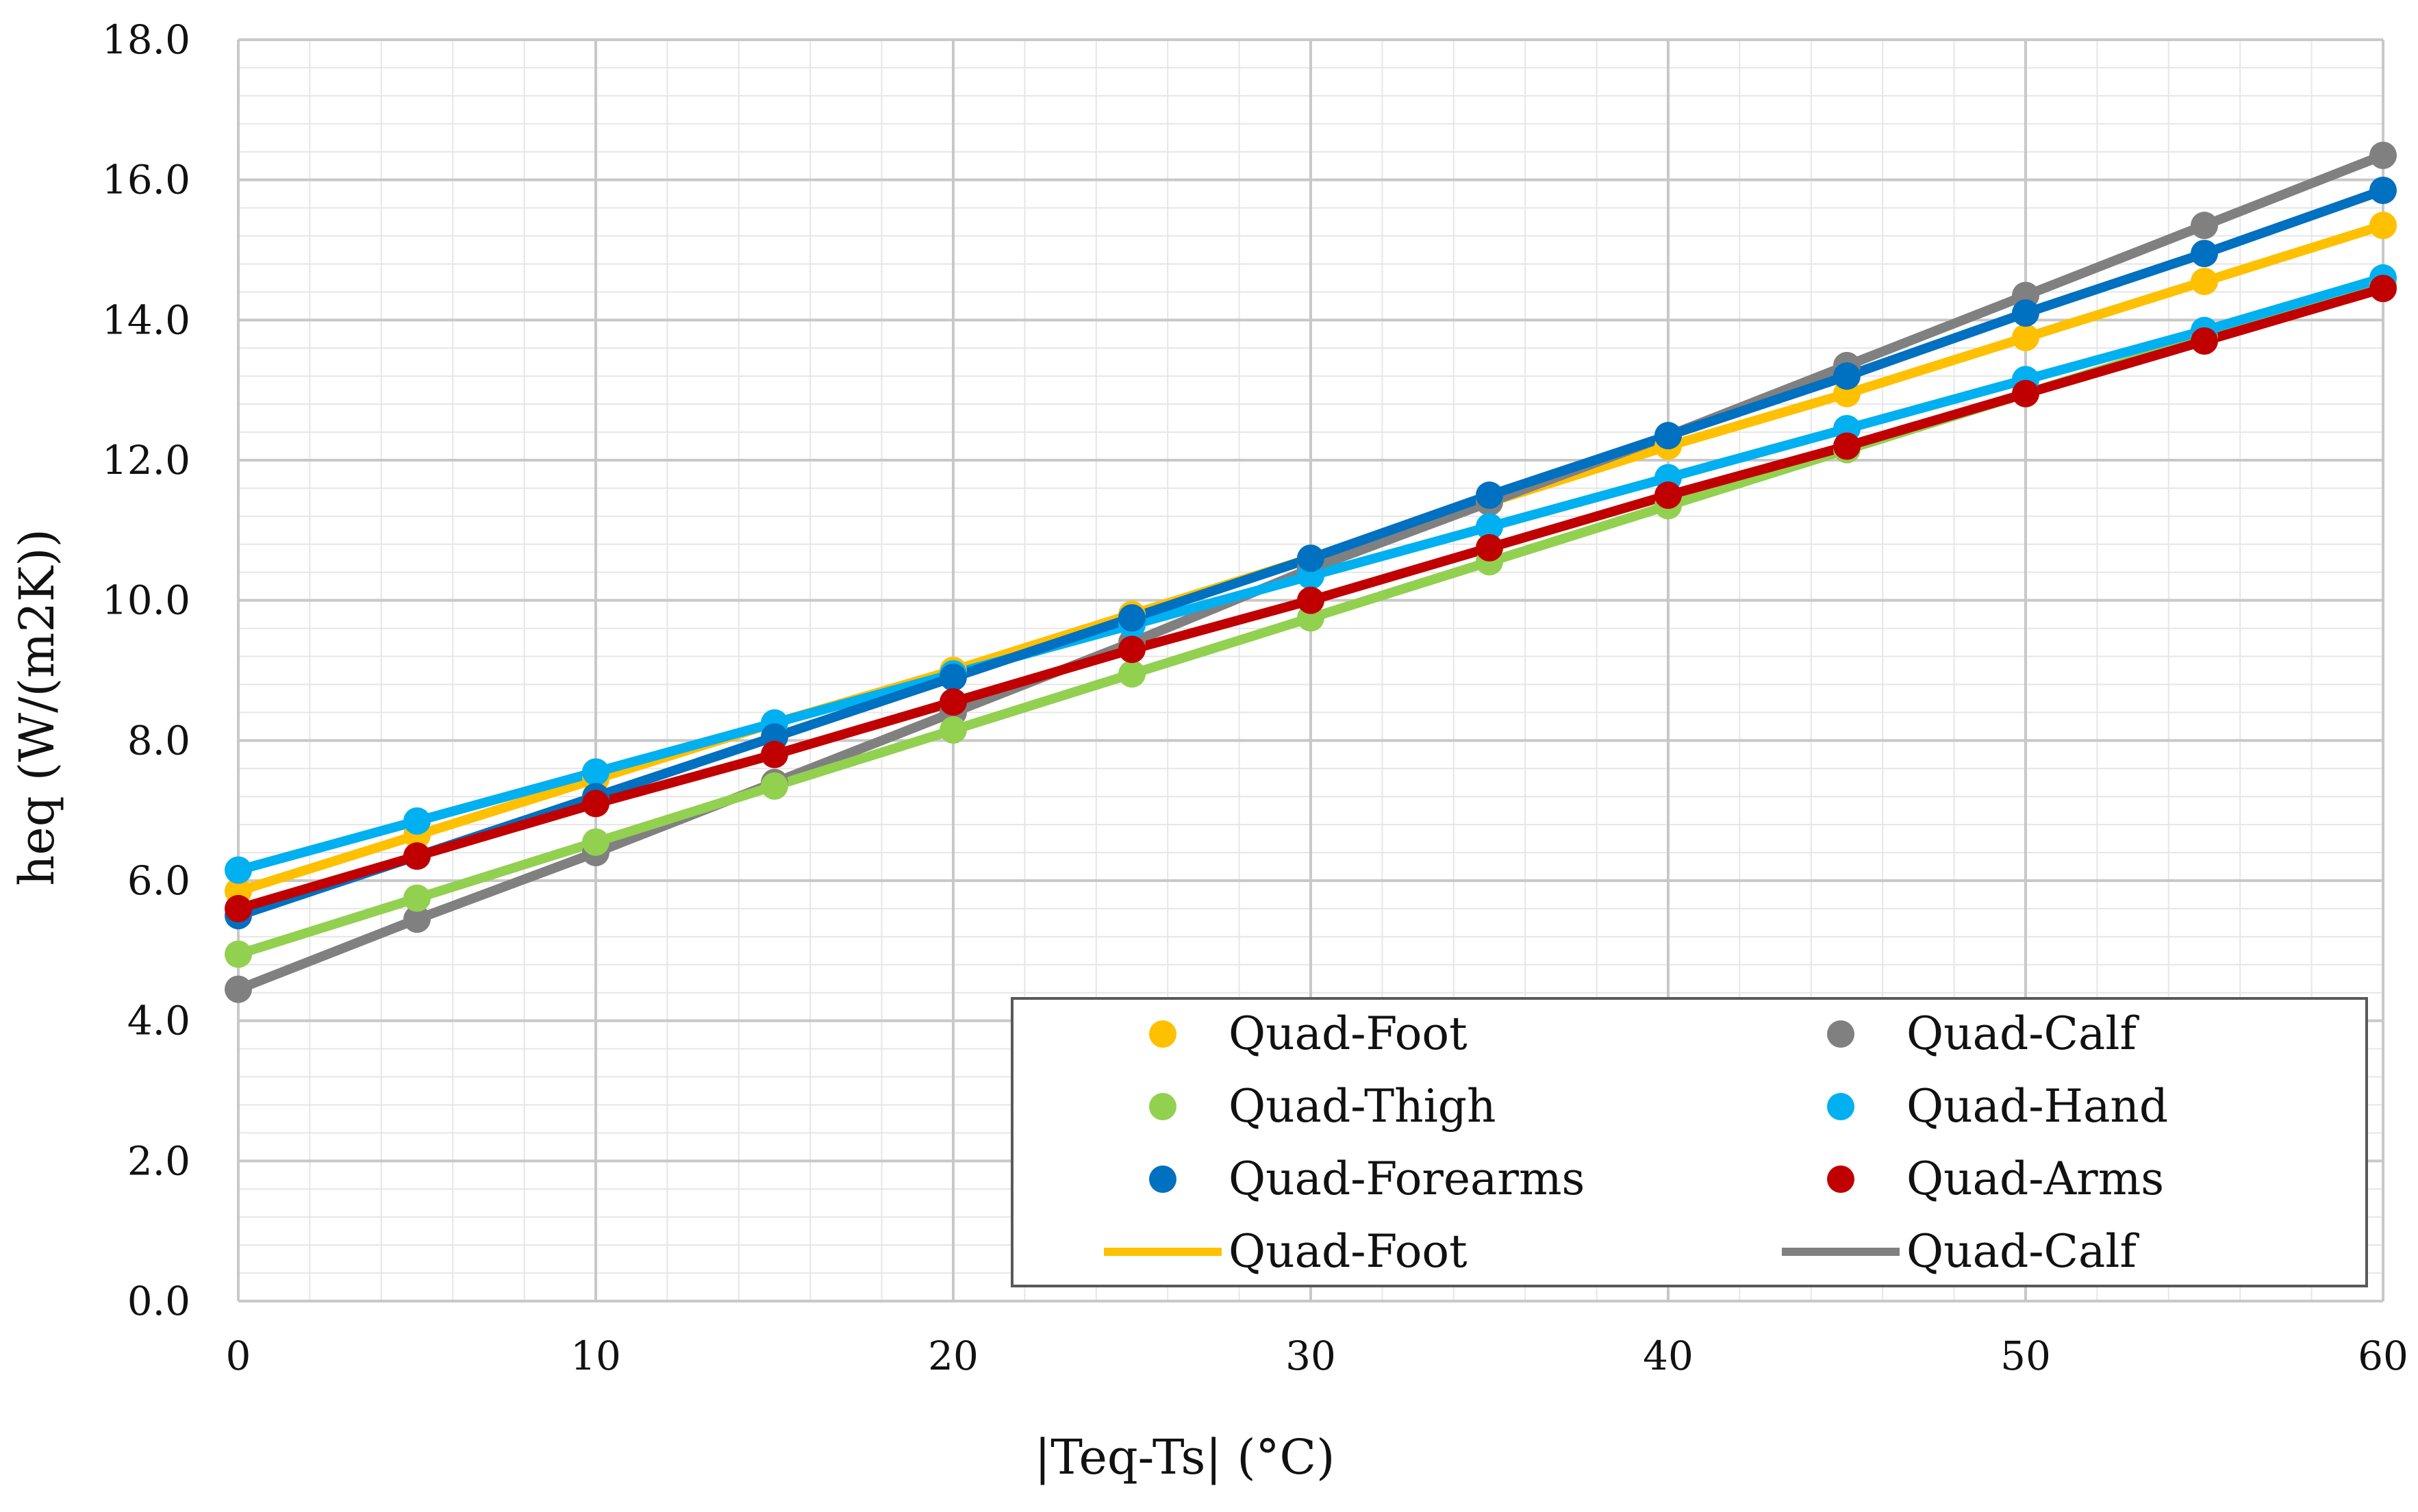 The image size is (2418, 1512). Describe the element at coordinates (158, 740) in the screenshot. I see `y-tick-label: 8.0` at that location.